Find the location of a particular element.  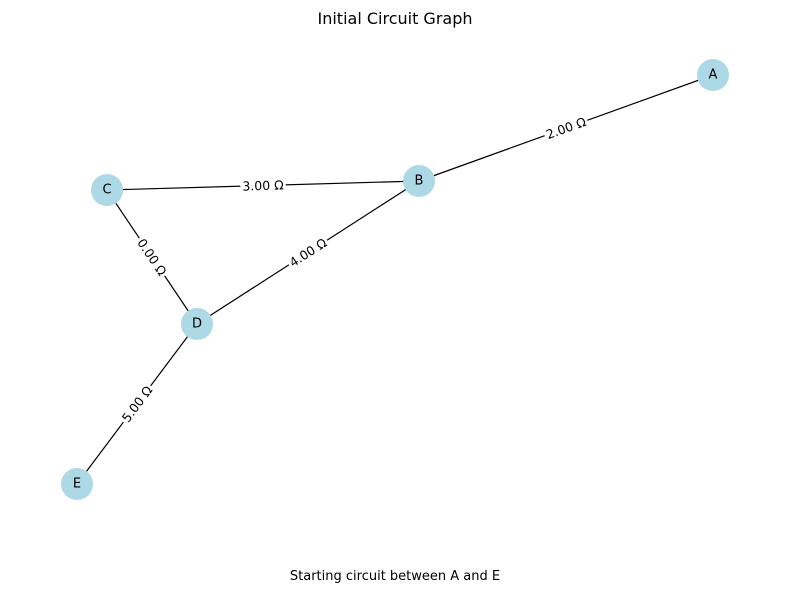

edge-label-C-D: 0.00 Ω is located at coordinates (152, 257).